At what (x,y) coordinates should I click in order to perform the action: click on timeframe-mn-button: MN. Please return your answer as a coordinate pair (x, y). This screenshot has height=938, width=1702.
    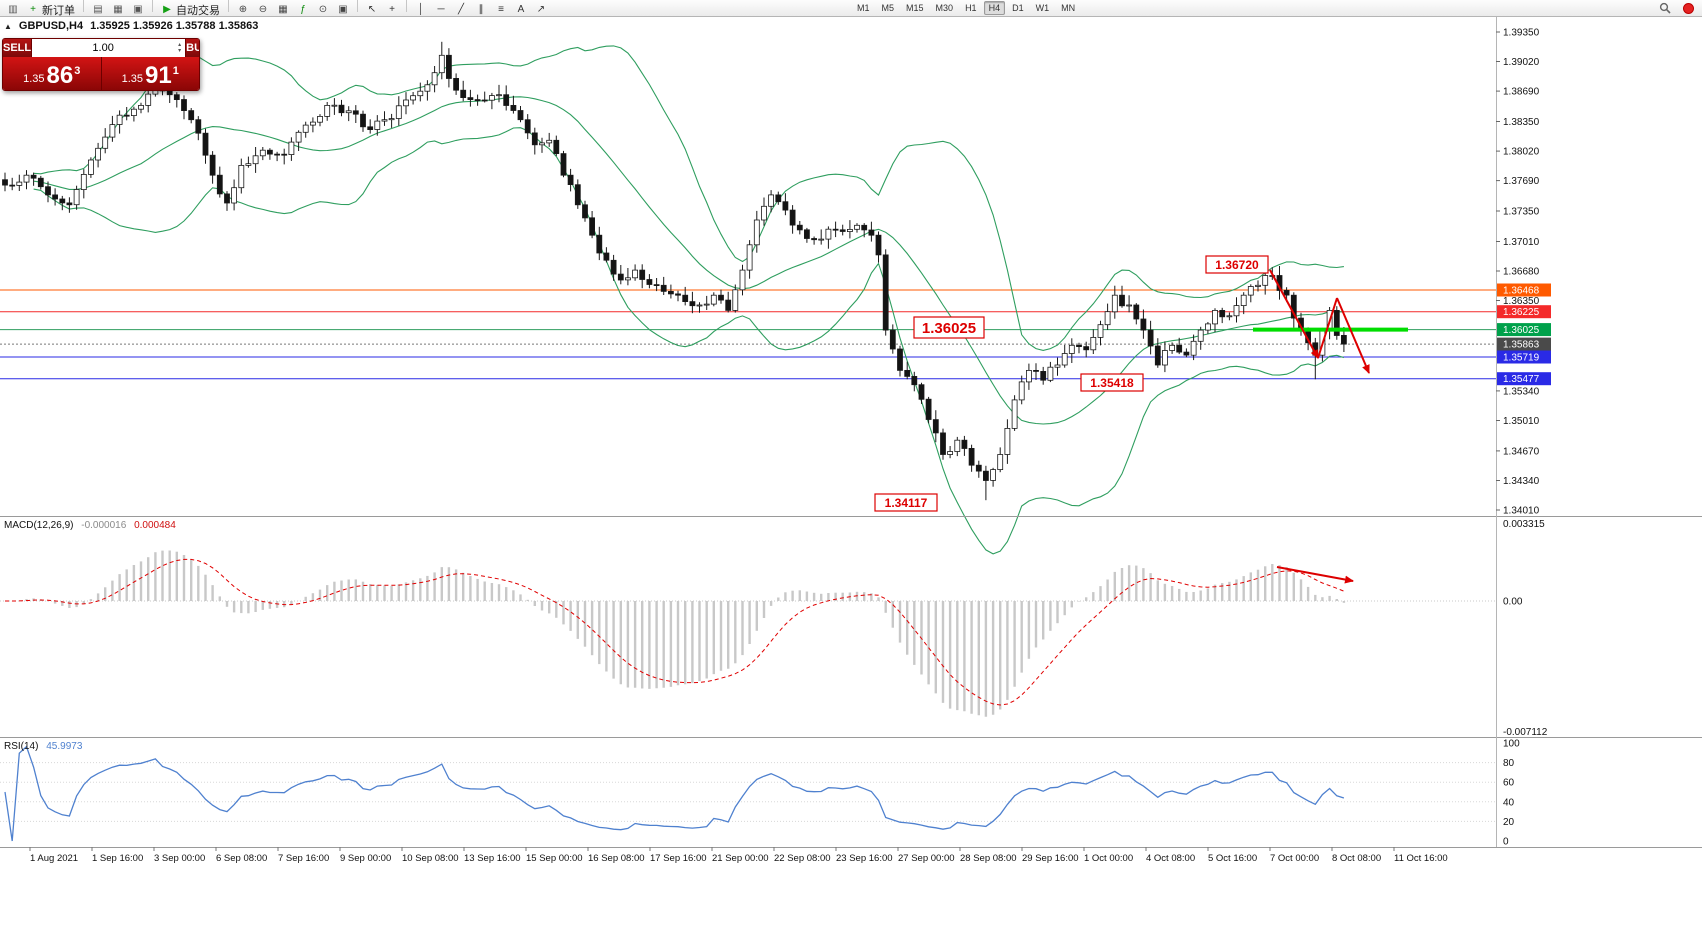
    Looking at the image, I should click on (1068, 8).